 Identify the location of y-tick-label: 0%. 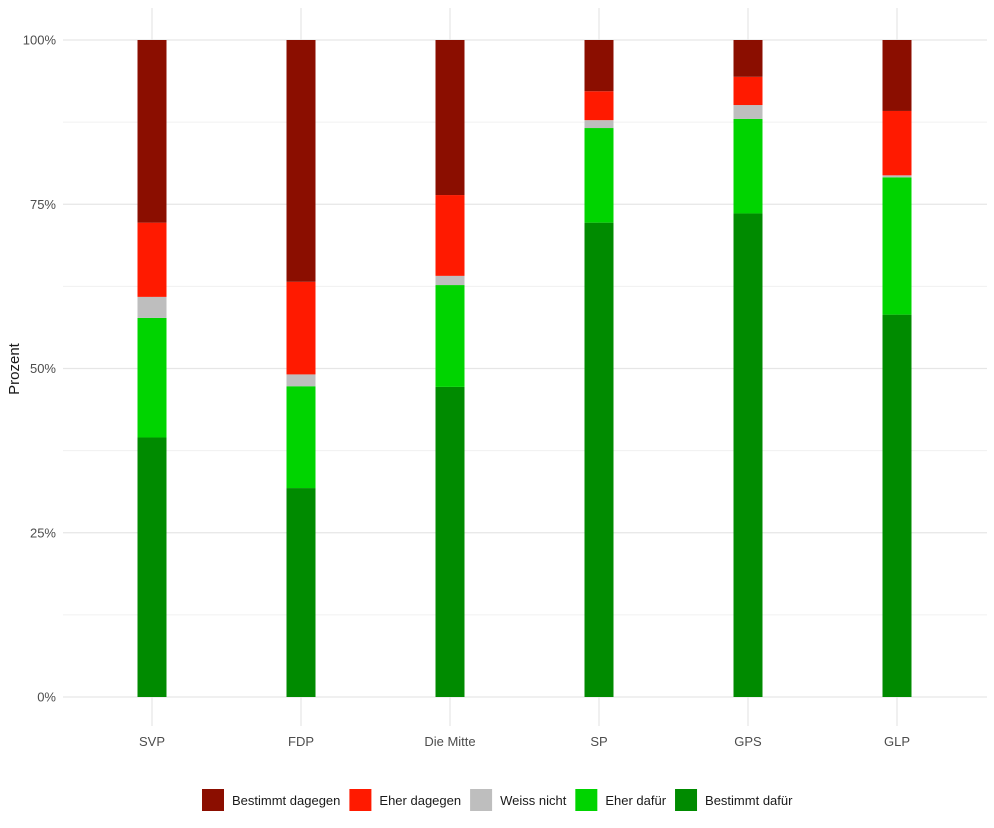
(46, 697).